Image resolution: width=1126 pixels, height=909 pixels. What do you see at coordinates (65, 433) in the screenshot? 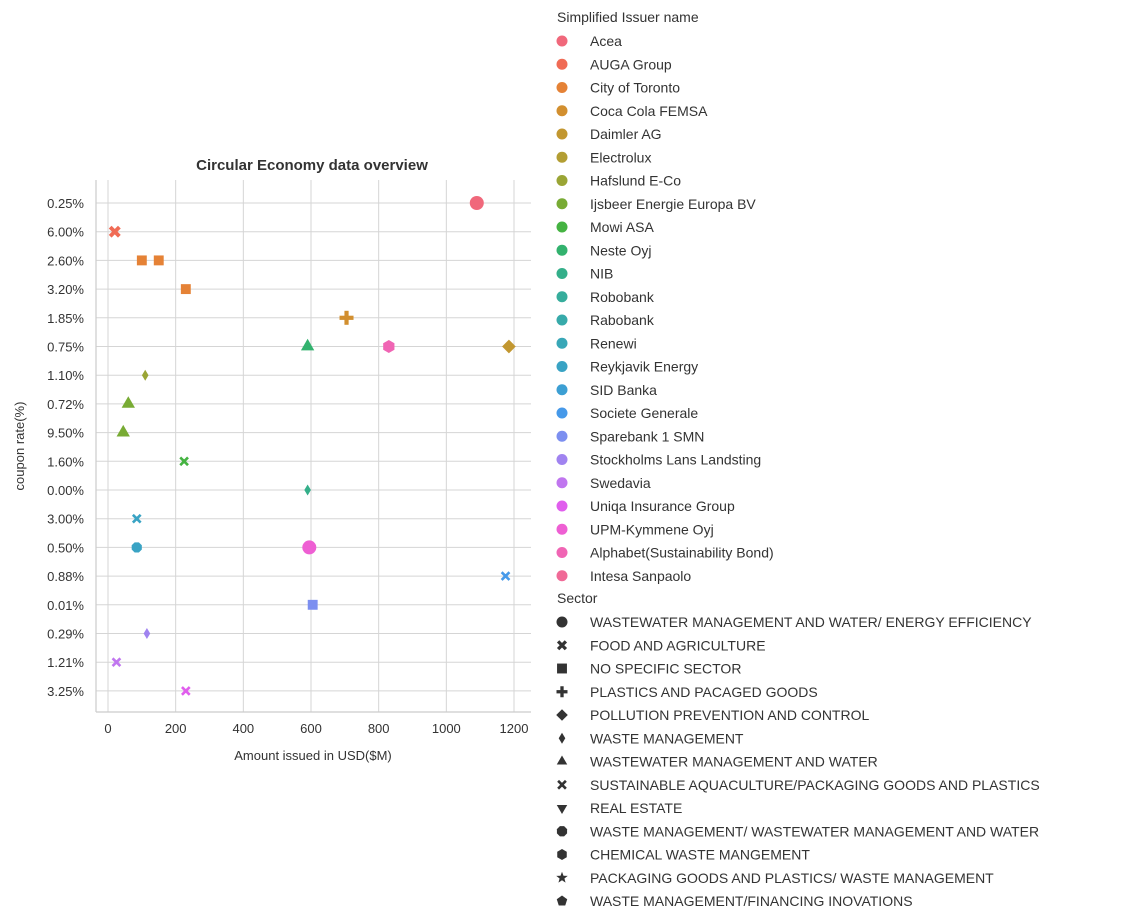
I see `y-tick-label: 9.50%` at bounding box center [65, 433].